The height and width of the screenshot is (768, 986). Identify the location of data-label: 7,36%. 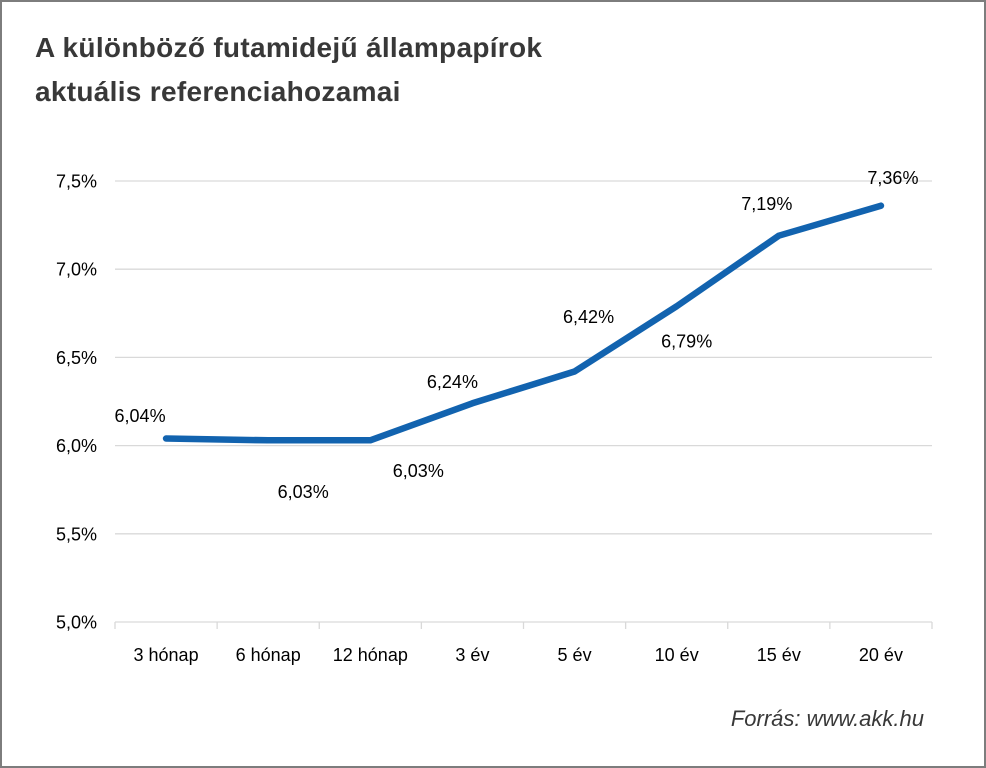
(892, 178).